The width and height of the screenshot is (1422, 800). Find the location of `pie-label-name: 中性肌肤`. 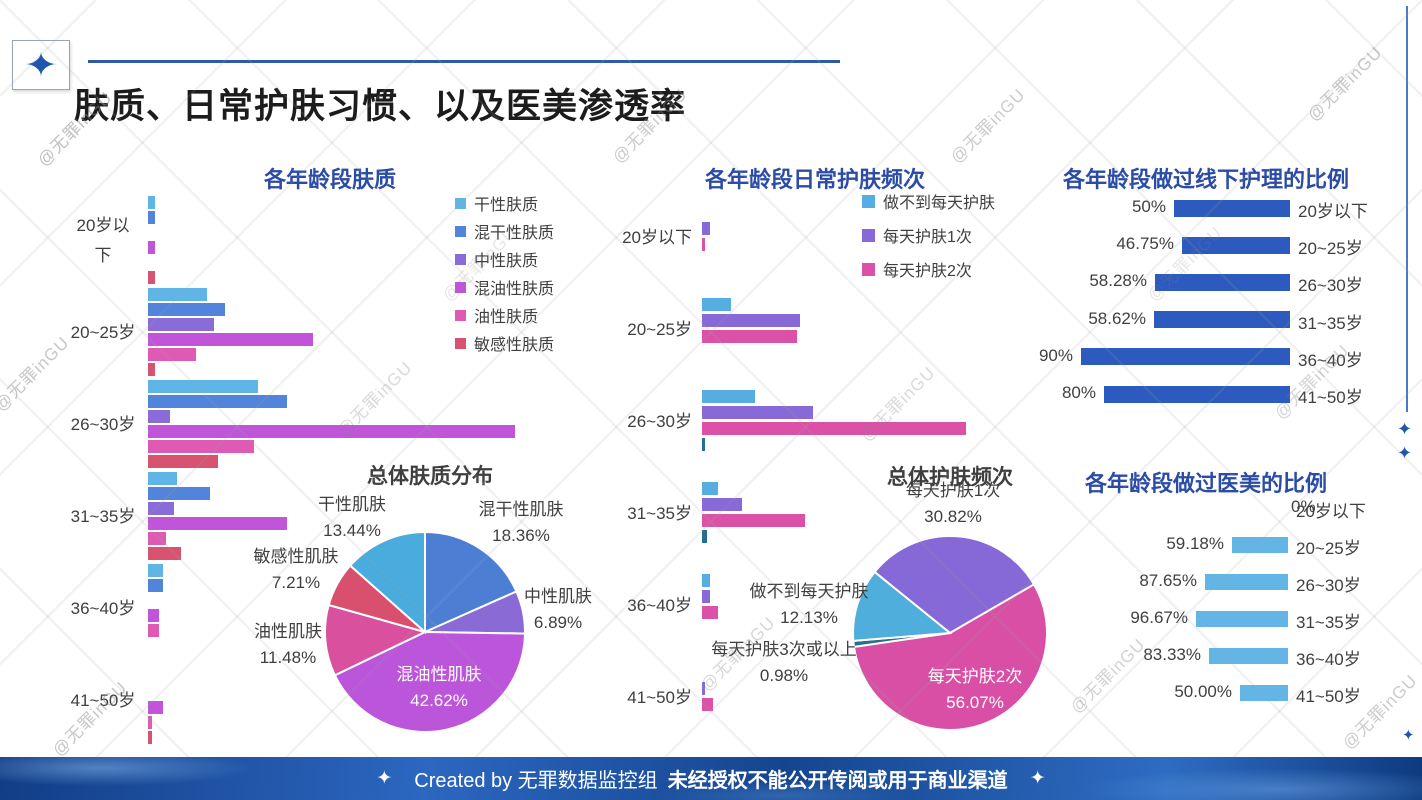

pie-label-name: 中性肌肤 is located at coordinates (558, 596).